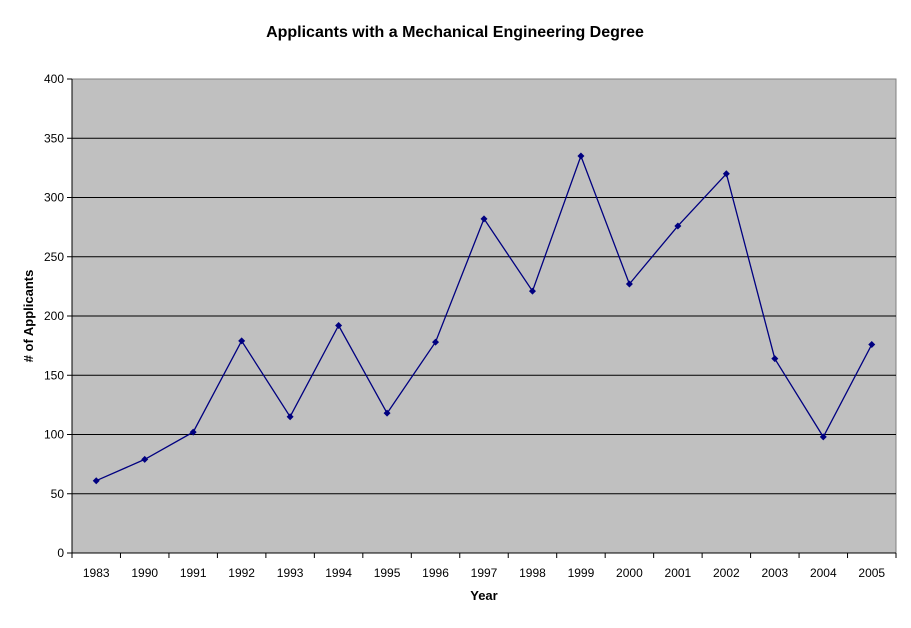 This screenshot has width=911, height=628. I want to click on y-tick-label: 300, so click(54, 198).